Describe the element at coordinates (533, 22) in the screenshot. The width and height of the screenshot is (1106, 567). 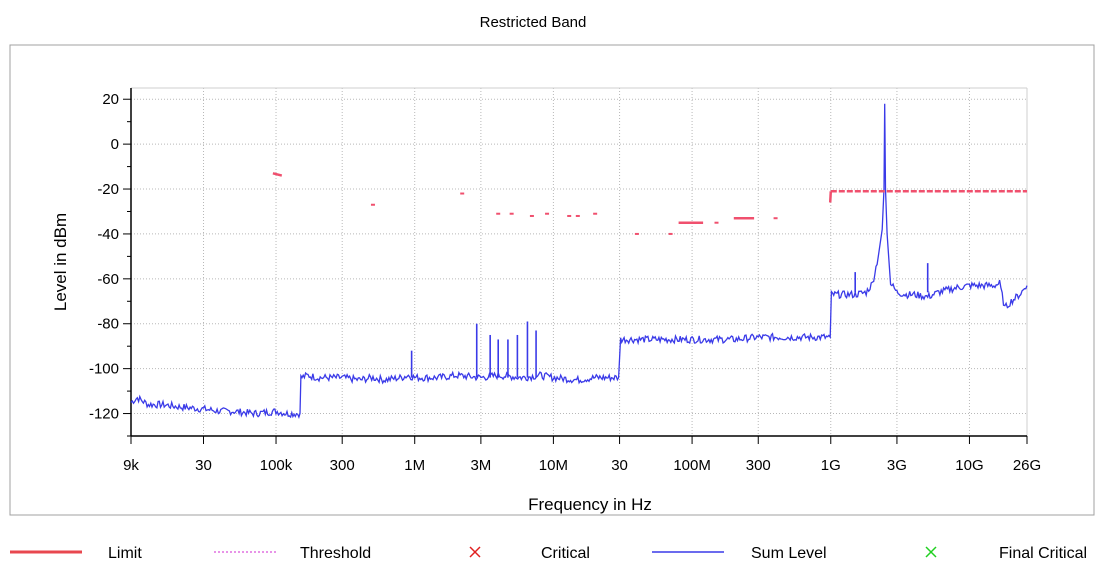
I see `chart-title: Restricted Band` at that location.